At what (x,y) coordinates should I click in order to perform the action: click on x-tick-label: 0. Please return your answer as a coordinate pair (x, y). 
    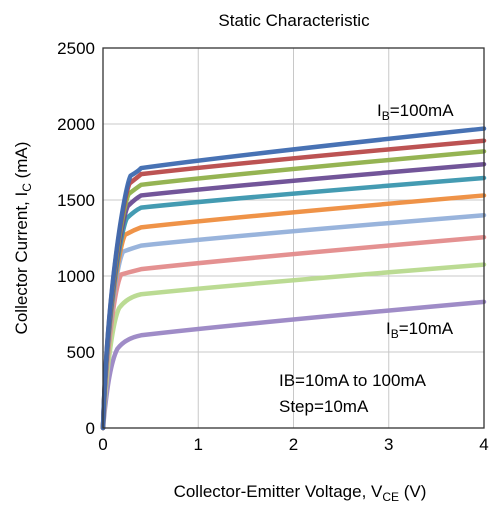
    Looking at the image, I should click on (102, 444).